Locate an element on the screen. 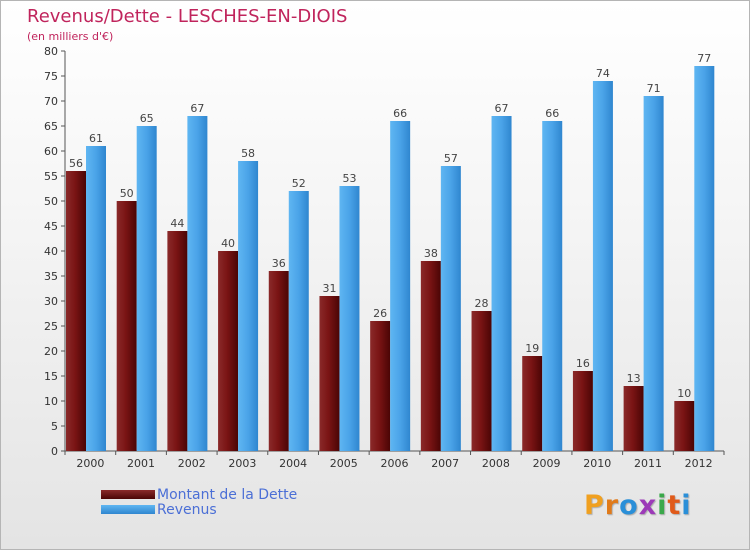  data-label-revenus: 66 is located at coordinates (400, 113).